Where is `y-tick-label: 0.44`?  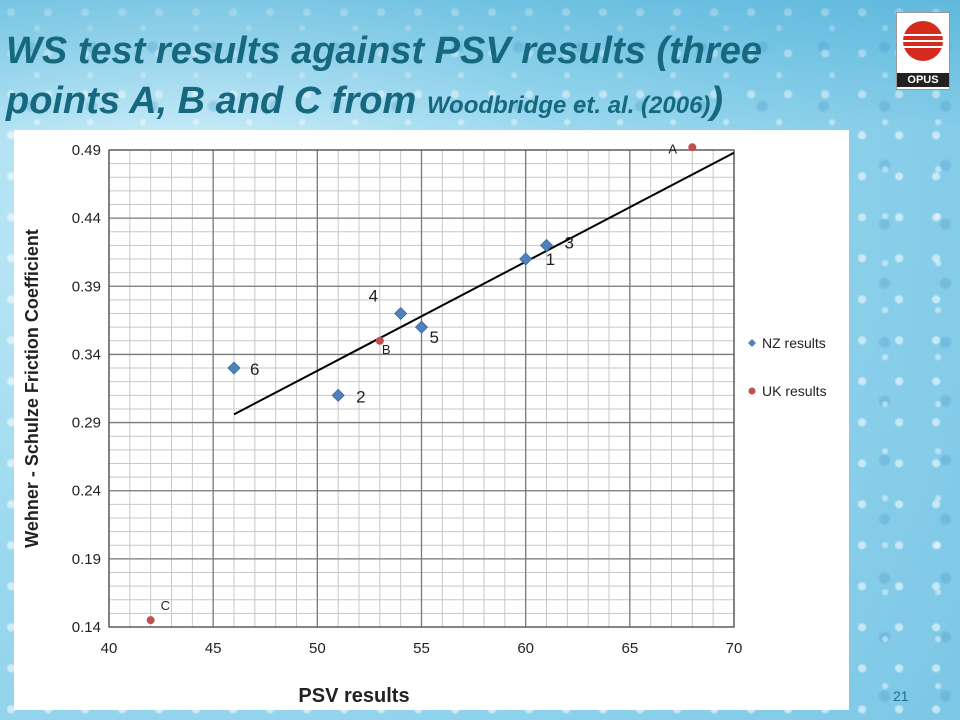 y-tick-label: 0.44 is located at coordinates (86, 218).